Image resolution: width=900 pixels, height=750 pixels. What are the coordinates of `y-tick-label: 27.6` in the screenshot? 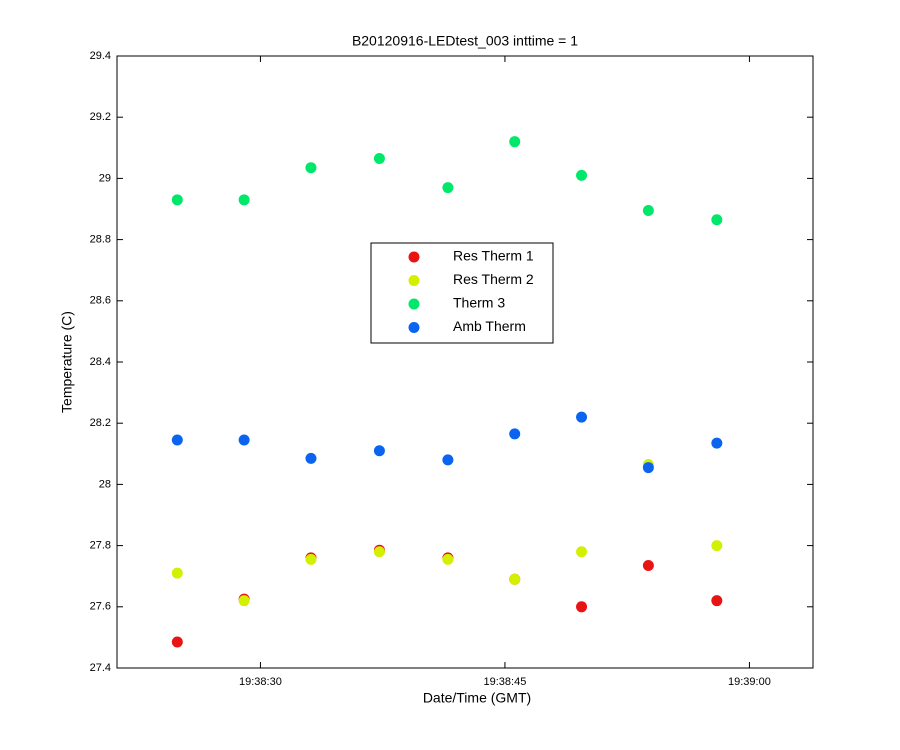 It's located at (100, 607).